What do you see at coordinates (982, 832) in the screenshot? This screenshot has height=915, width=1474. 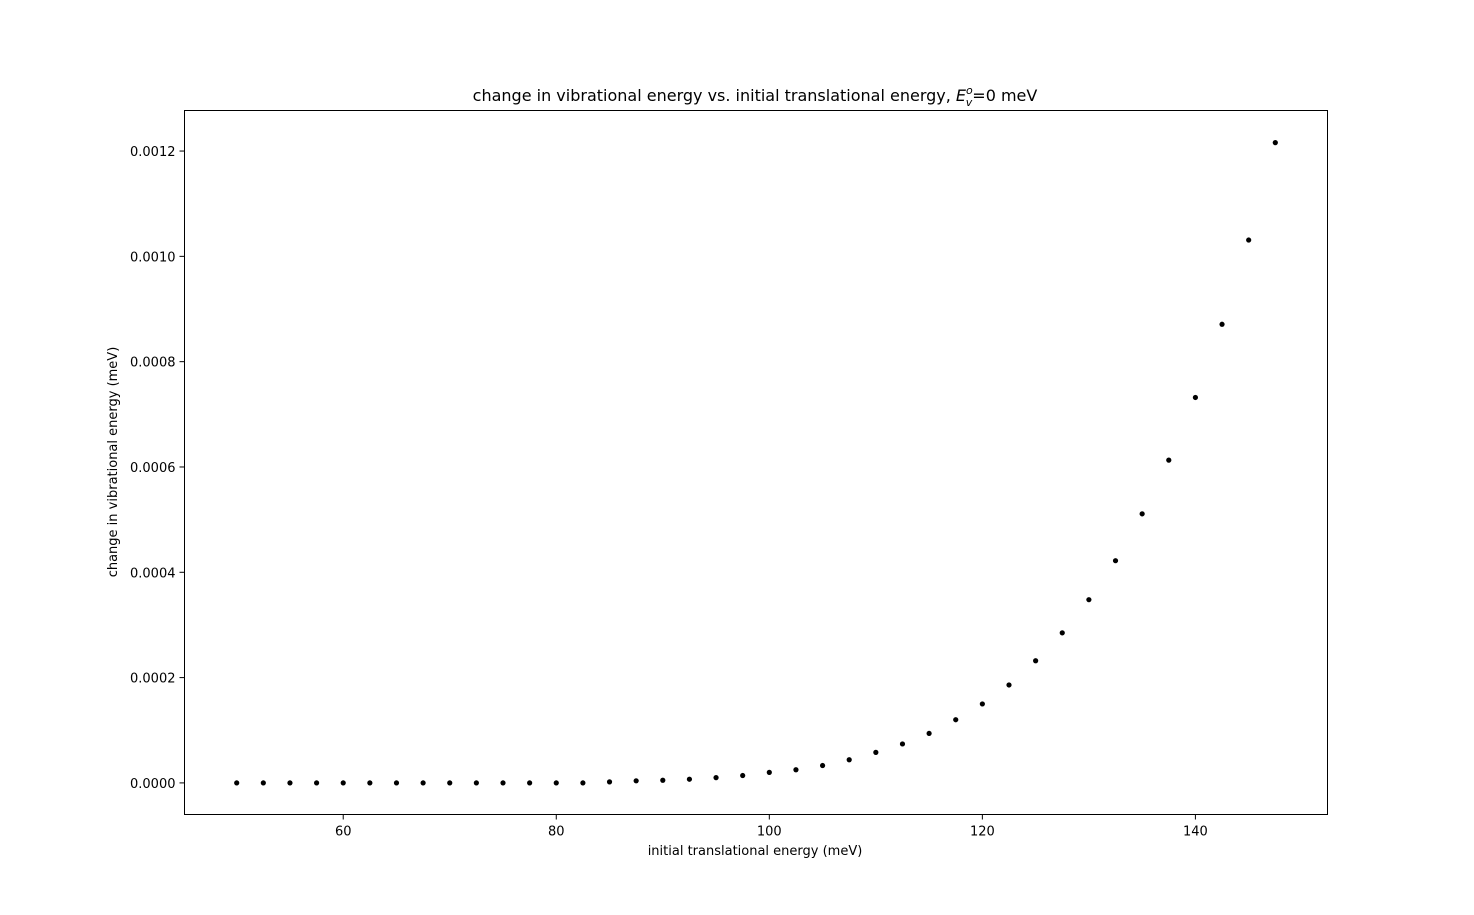 I see `x-tick-label: 120` at bounding box center [982, 832].